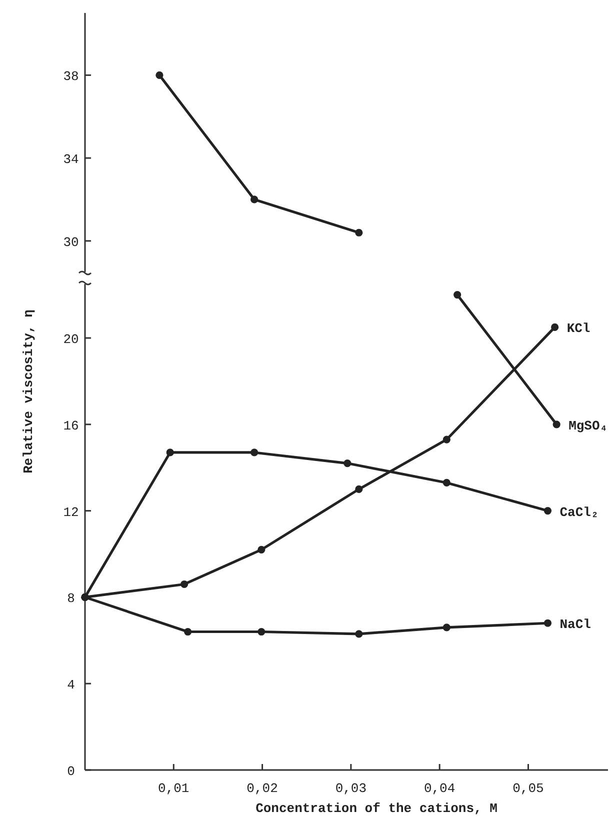 This screenshot has height=830, width=616. Describe the element at coordinates (71, 598) in the screenshot. I see `y-tick-label: 8` at that location.